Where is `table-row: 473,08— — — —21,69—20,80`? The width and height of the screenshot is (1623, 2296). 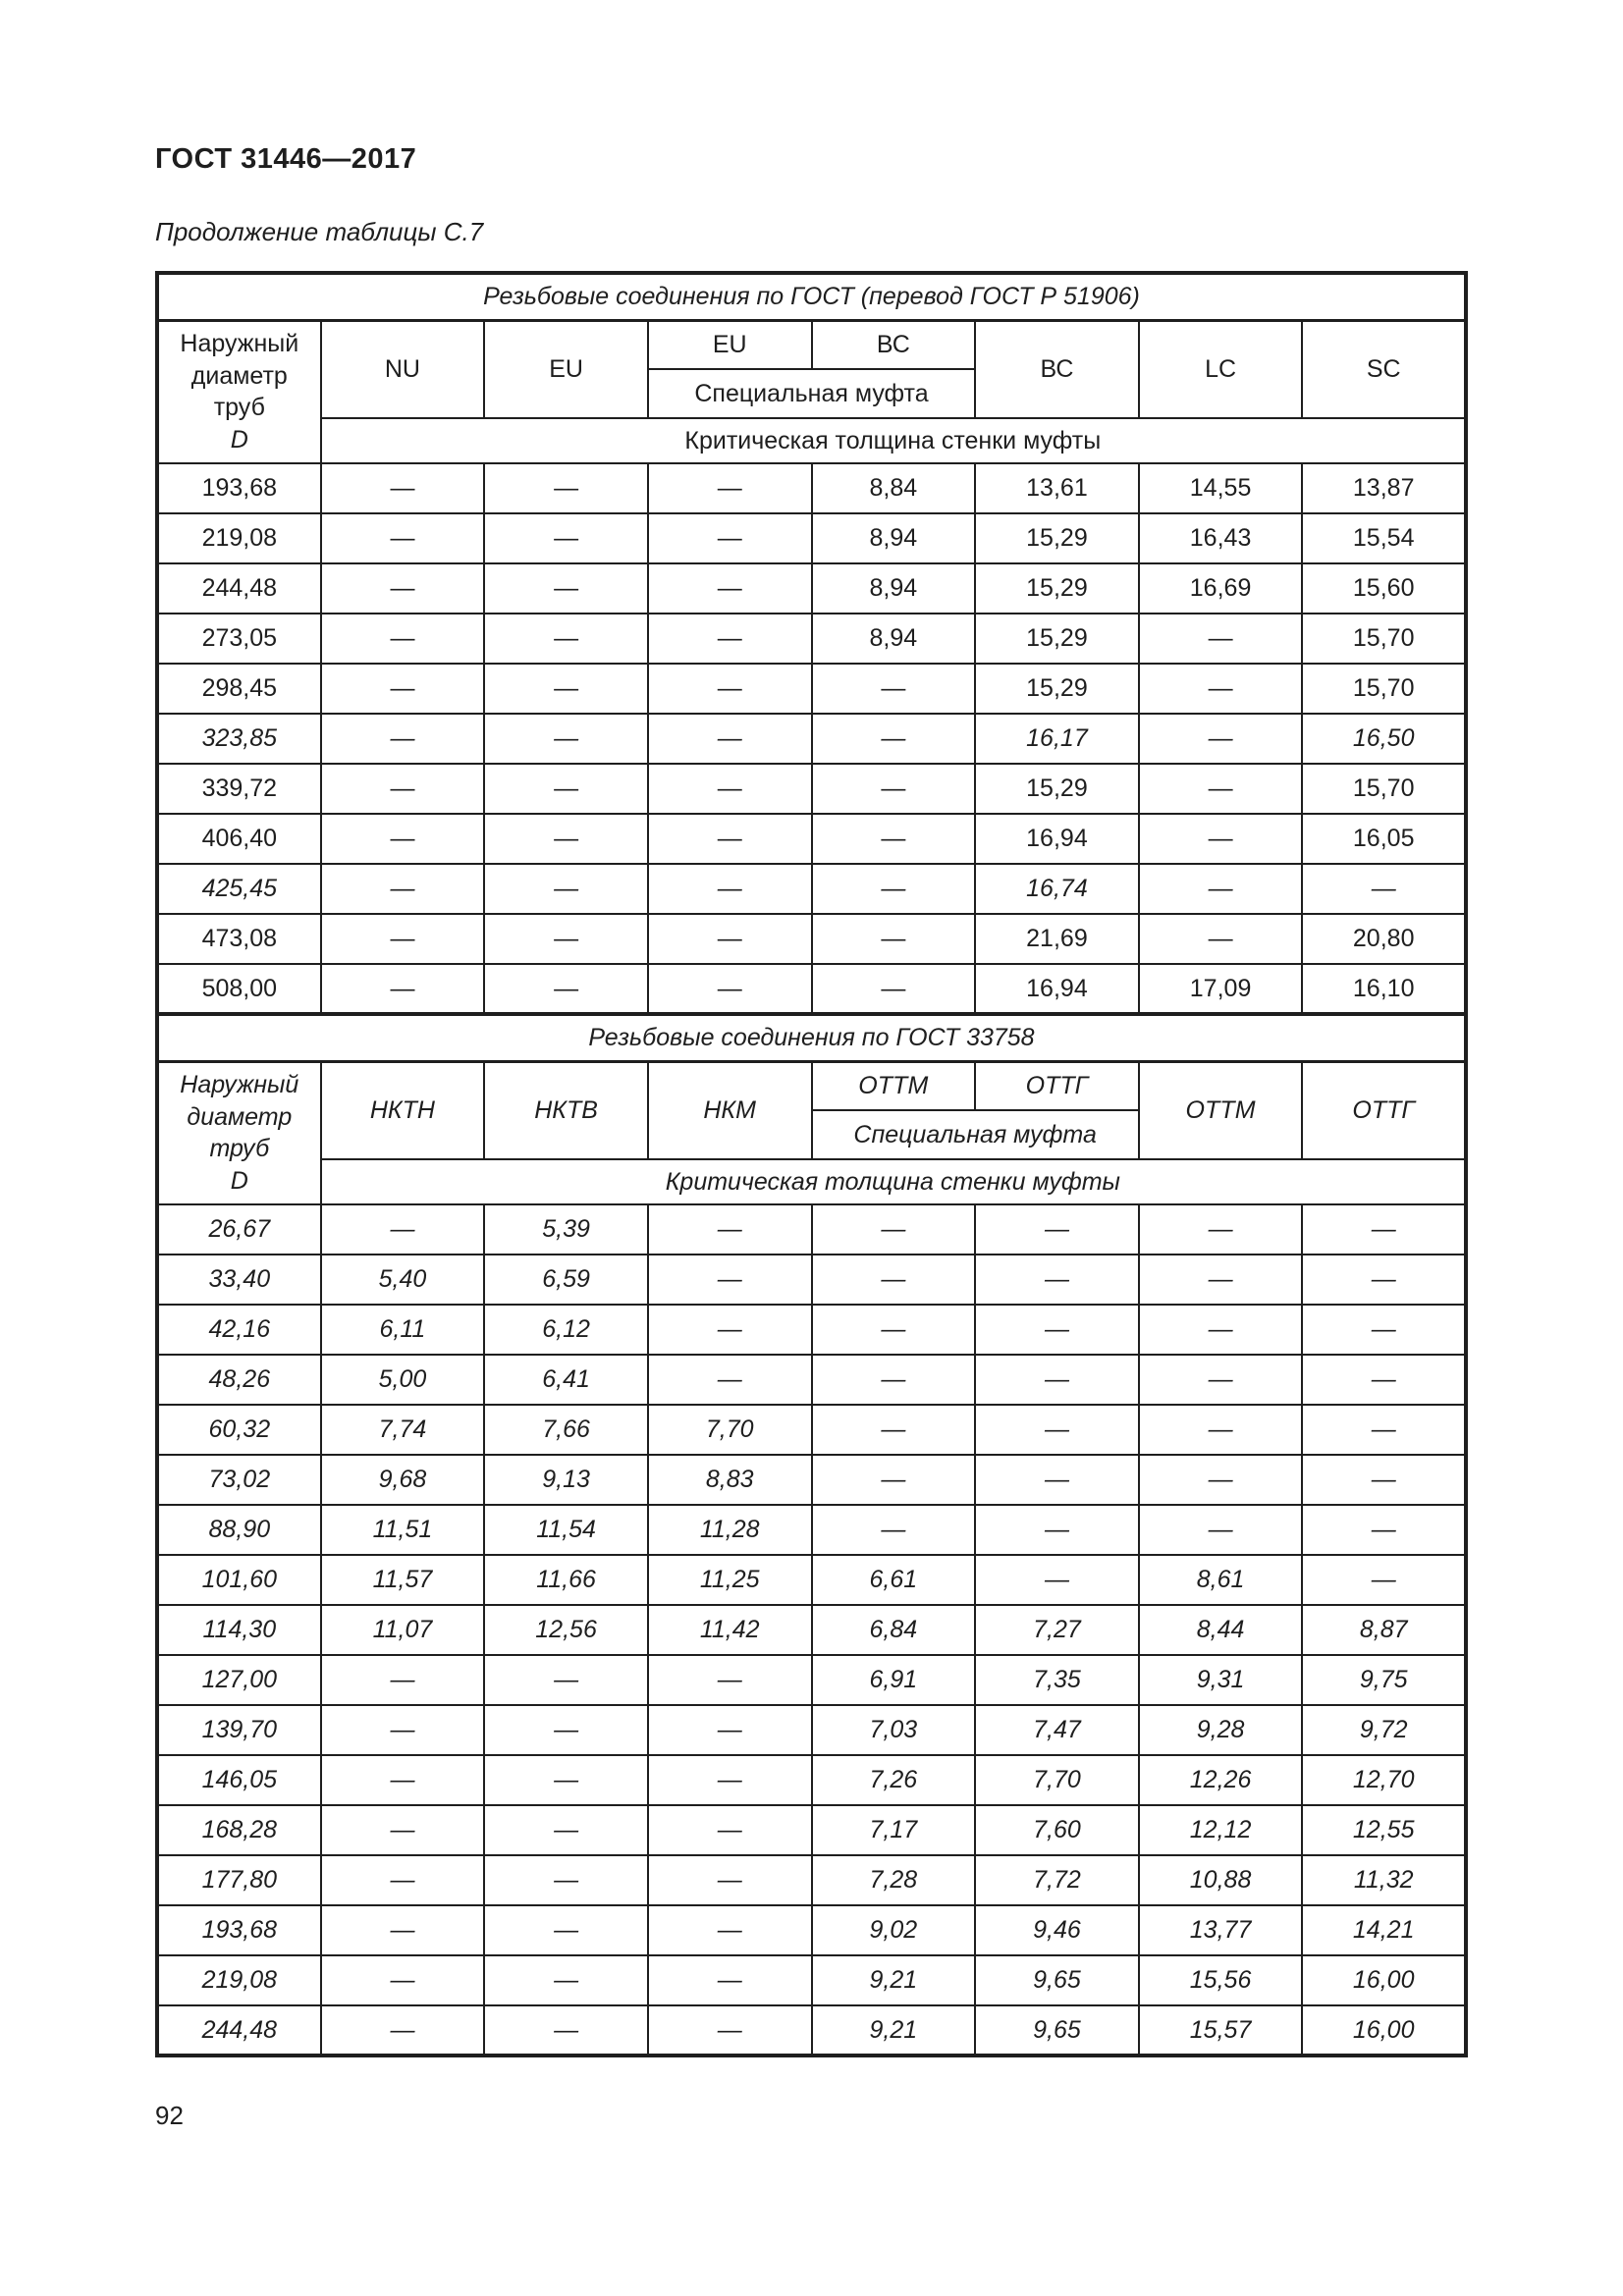
table-row: 473,08— — — —21,69—20,80 is located at coordinates (811, 939).